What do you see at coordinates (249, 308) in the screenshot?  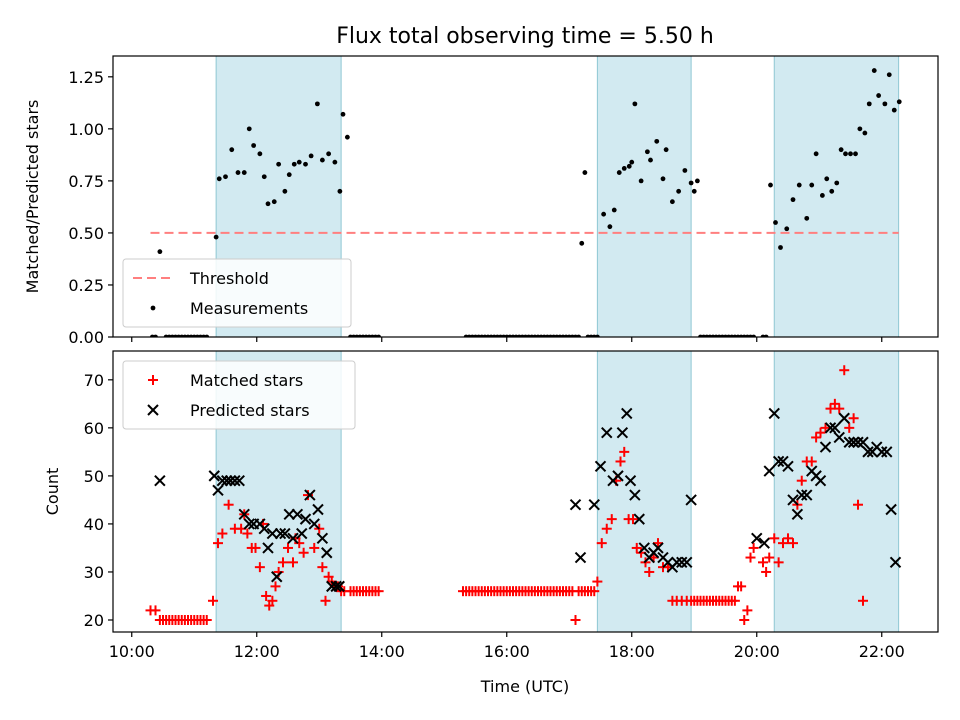 I see `legend-label: Measurements` at bounding box center [249, 308].